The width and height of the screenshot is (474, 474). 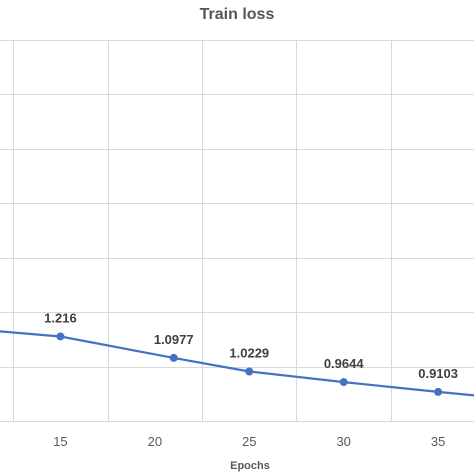 I want to click on data-label: 0.9644, so click(x=344, y=363).